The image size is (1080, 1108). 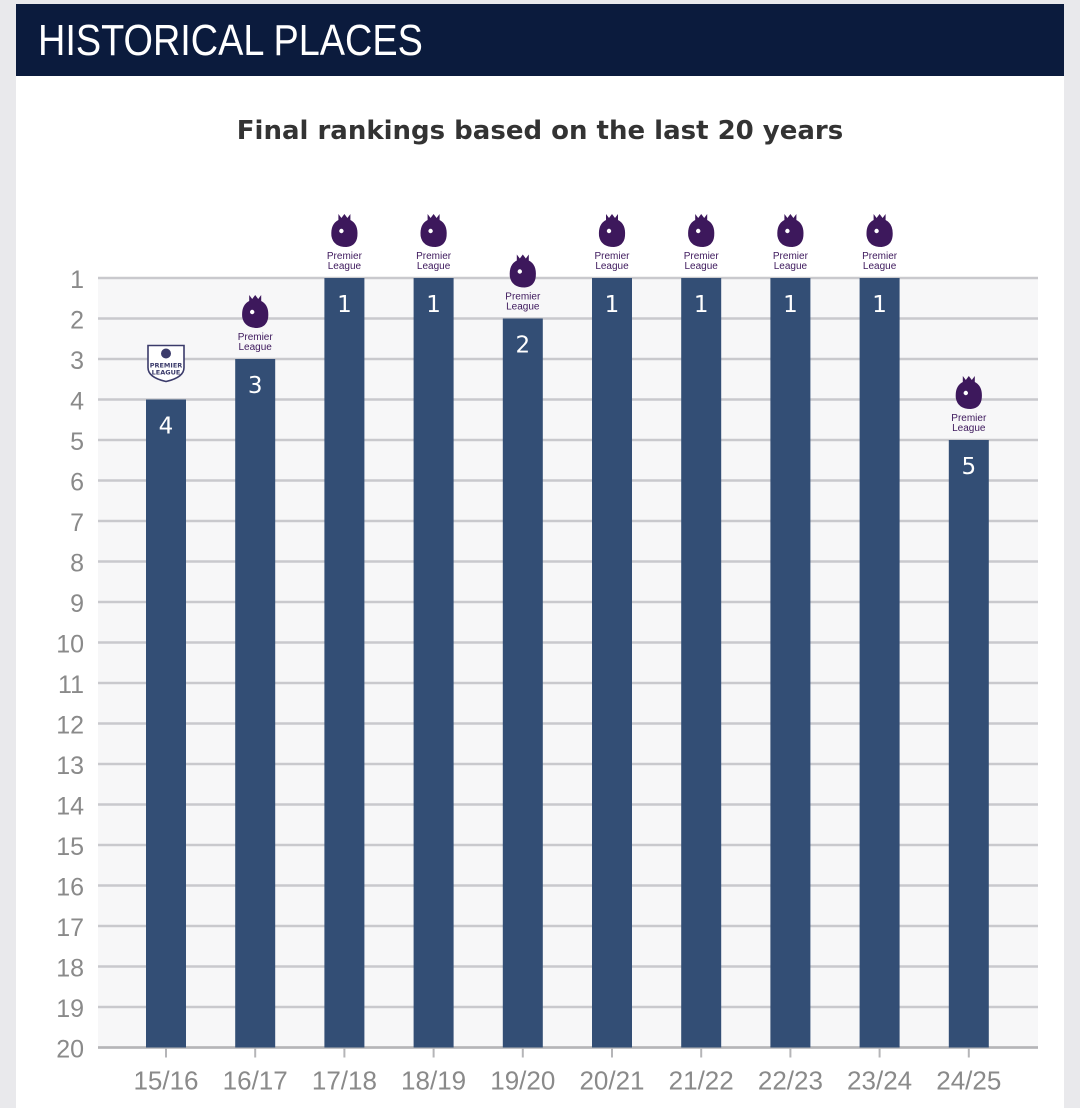 What do you see at coordinates (71, 685) in the screenshot?
I see `y-tick-label: 11` at bounding box center [71, 685].